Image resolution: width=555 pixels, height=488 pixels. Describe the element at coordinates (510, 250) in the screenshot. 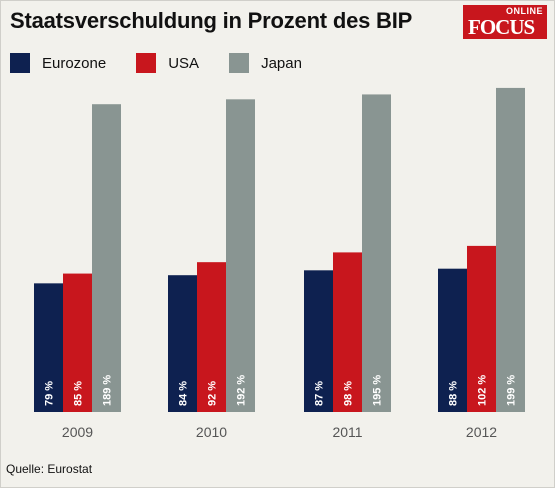

I see `bar-japan-2012` at that location.